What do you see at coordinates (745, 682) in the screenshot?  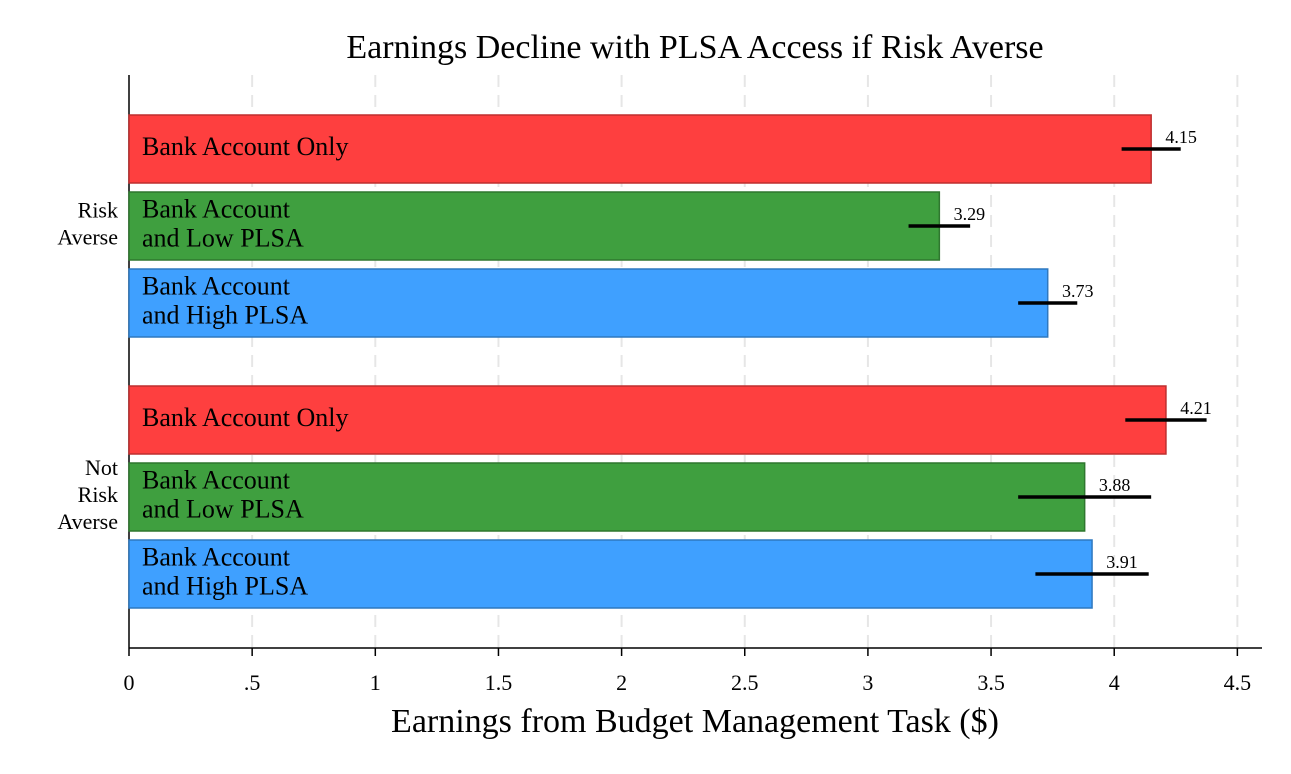 I see `x-tick-label: 2.5` at bounding box center [745, 682].